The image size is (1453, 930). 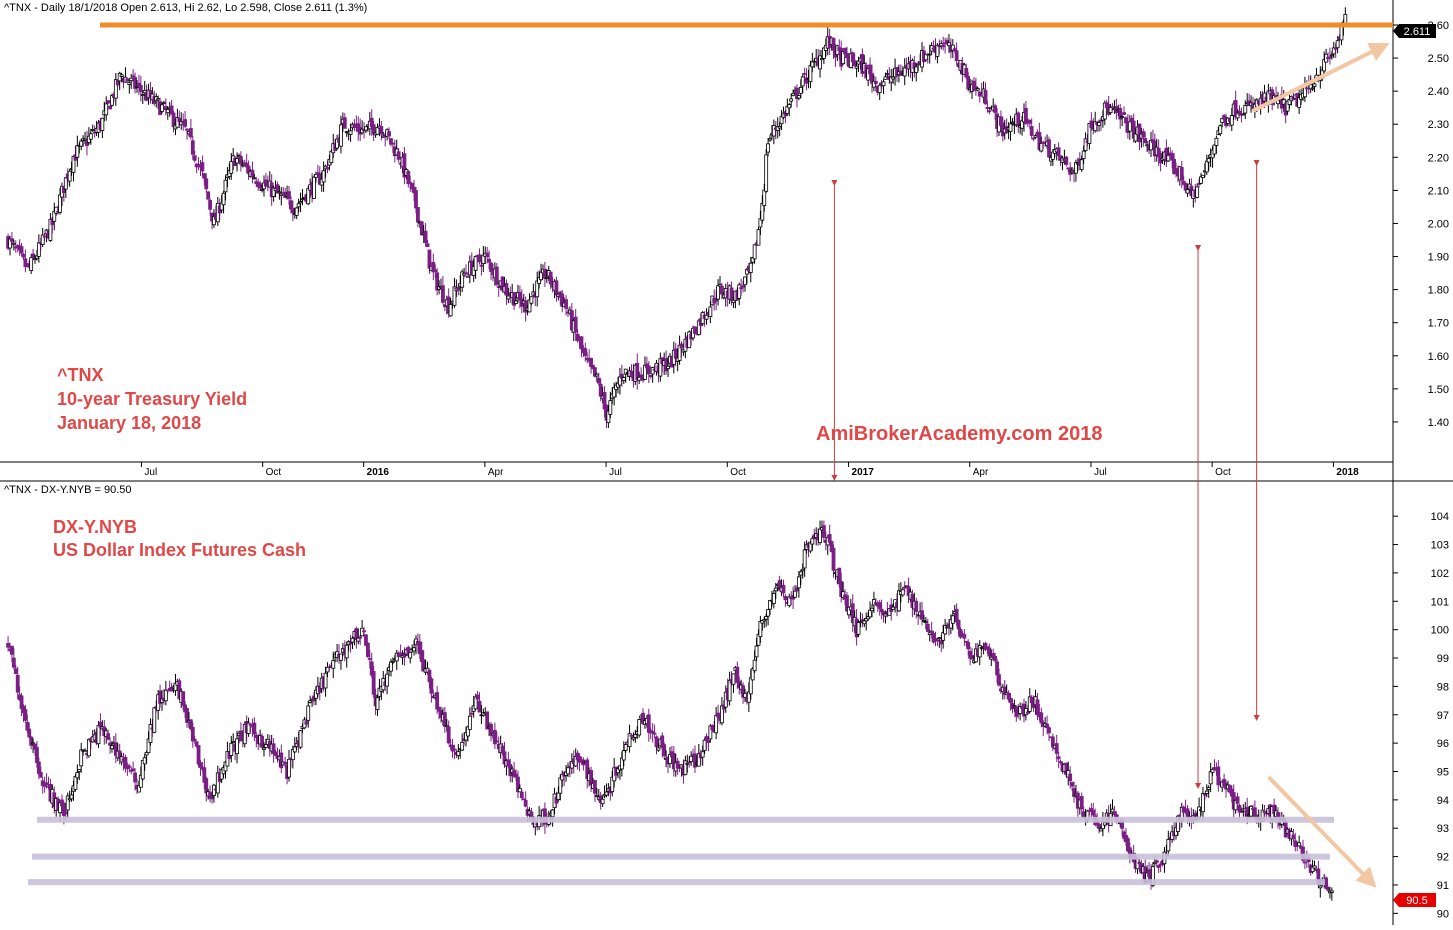 I want to click on dx-y-tick-label-3: 93, so click(x=1443, y=829).